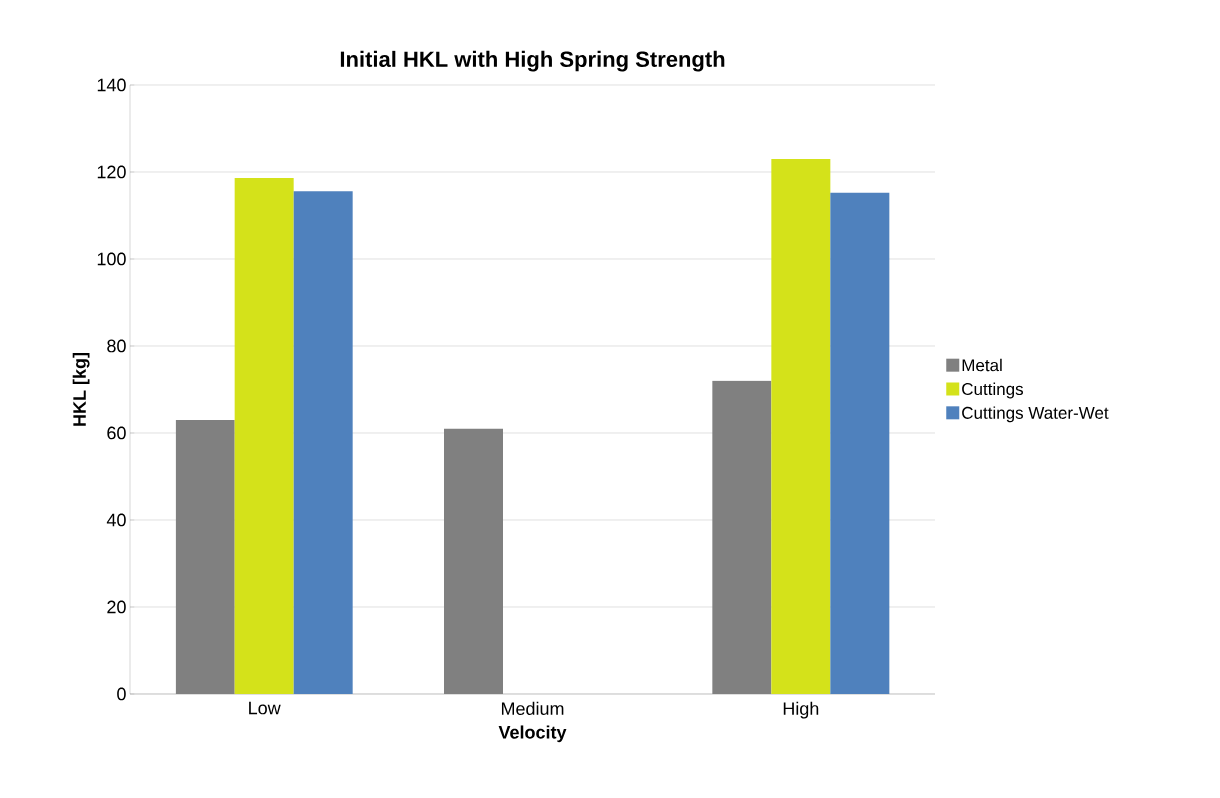 This screenshot has width=1220, height=798. I want to click on y-tick-label: 100, so click(111, 259).